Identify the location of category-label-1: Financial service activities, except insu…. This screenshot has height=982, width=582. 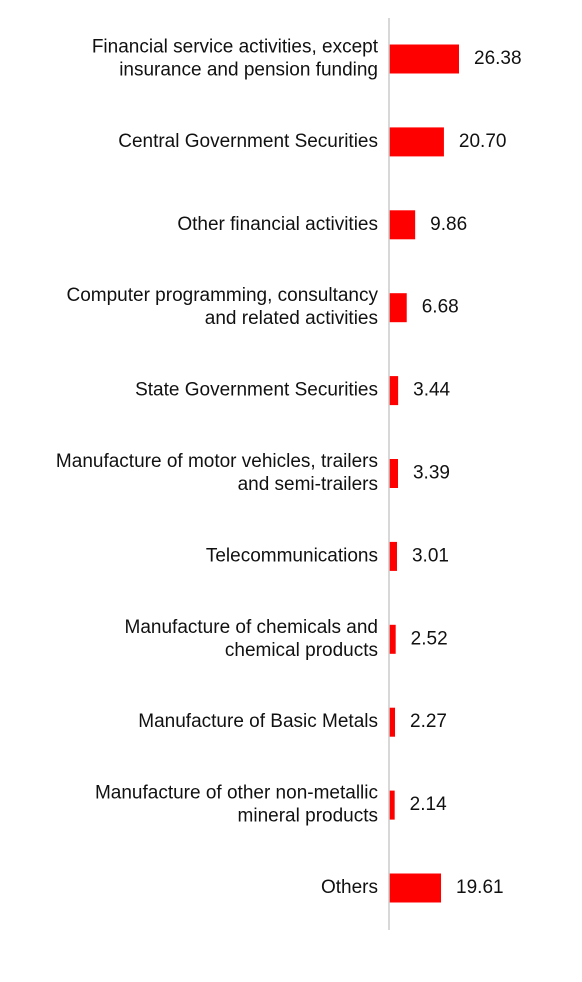
(235, 59).